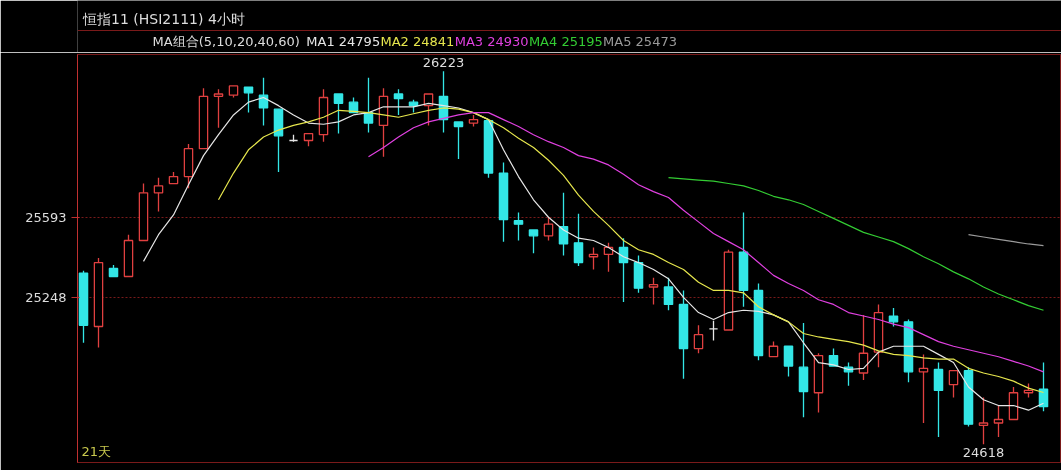 The height and width of the screenshot is (470, 1061). What do you see at coordinates (96, 451) in the screenshot?
I see `annotation: 21天` at bounding box center [96, 451].